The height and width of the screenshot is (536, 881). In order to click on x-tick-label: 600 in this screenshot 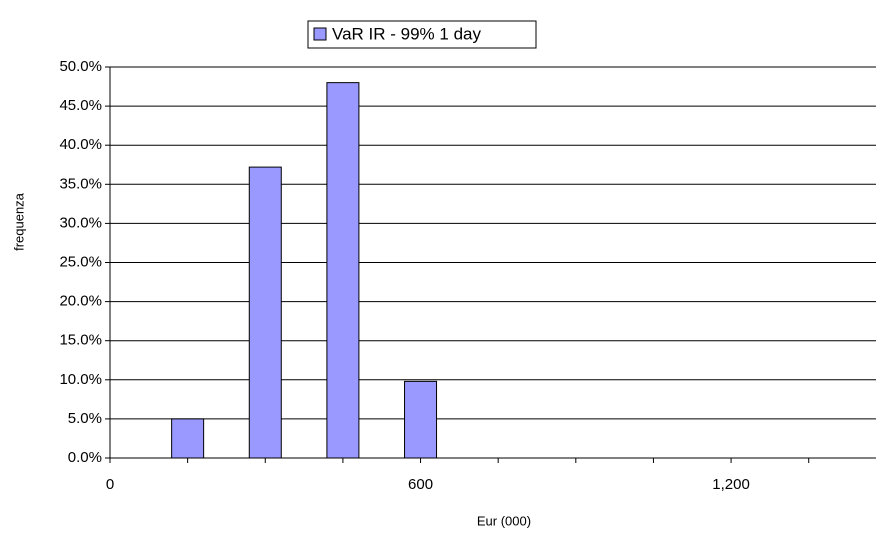, I will do `click(420, 484)`.